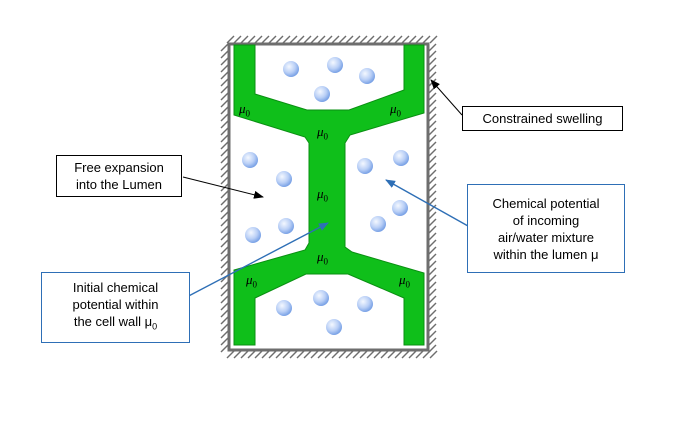 This screenshot has height=430, width=677. What do you see at coordinates (427, 203) in the screenshot?
I see `chemical-potential-arrow` at bounding box center [427, 203].